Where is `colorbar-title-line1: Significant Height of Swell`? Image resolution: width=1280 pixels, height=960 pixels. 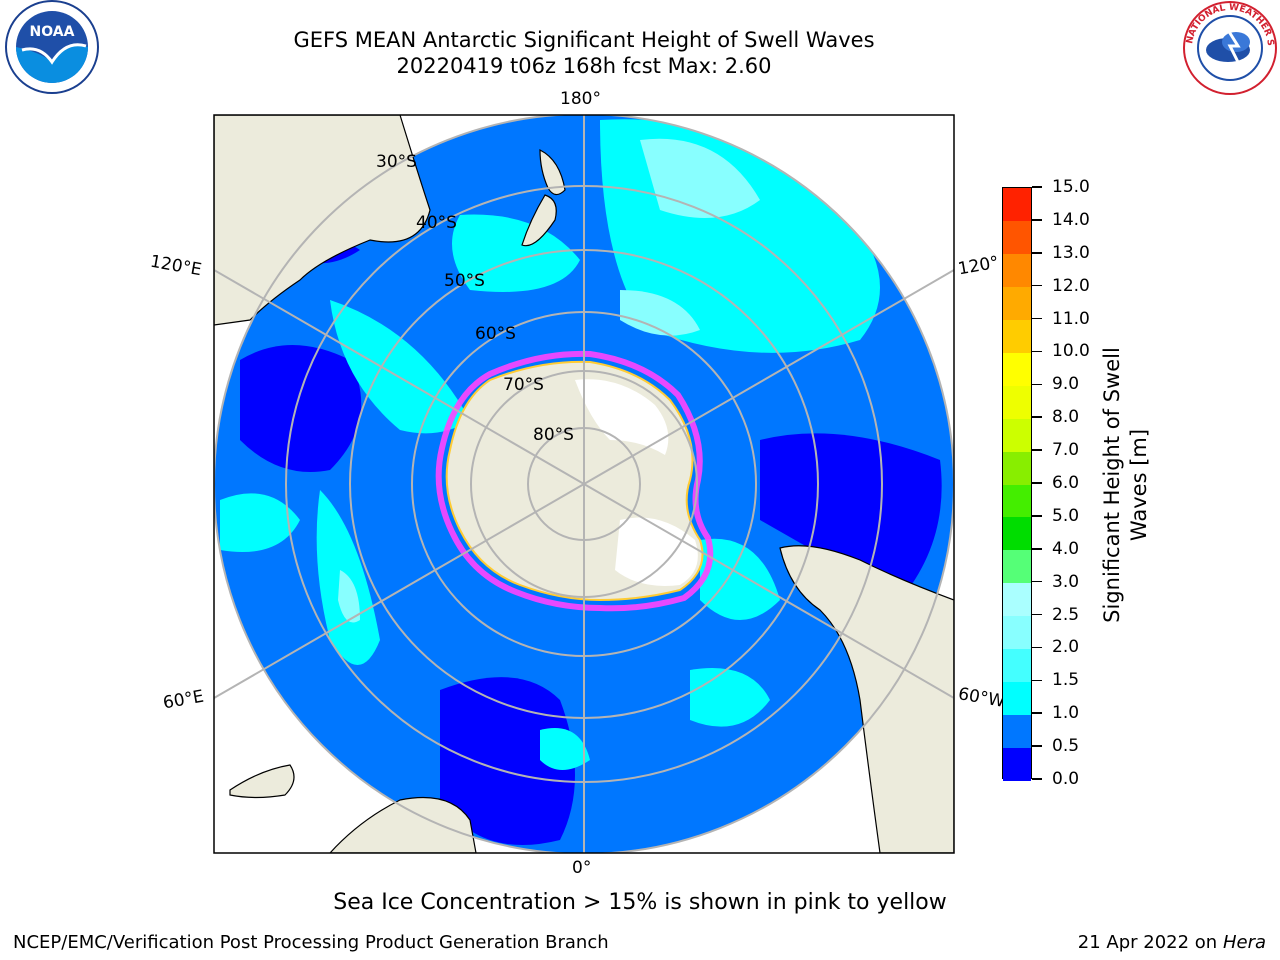
colorbar-title-line1: Significant Height of Swell is located at coordinates (1112, 485).